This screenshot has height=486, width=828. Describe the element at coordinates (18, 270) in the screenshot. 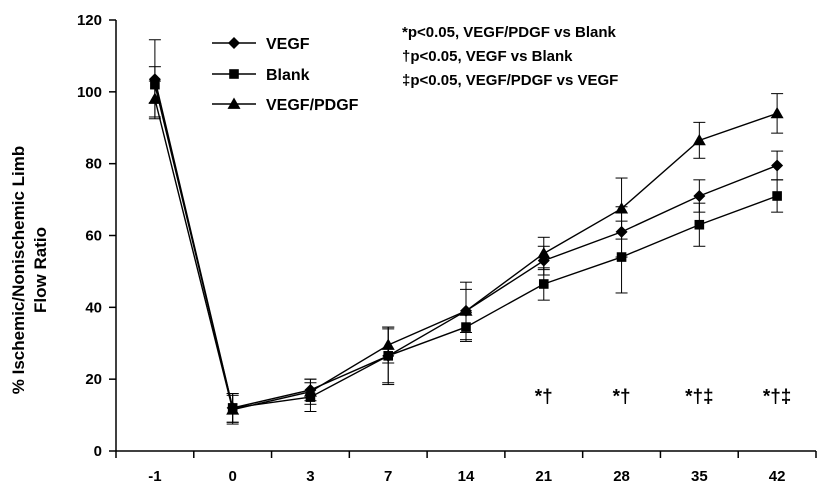

I see `y-axis-title-line-1: % Ischemic/Nonischemic Limb` at that location.